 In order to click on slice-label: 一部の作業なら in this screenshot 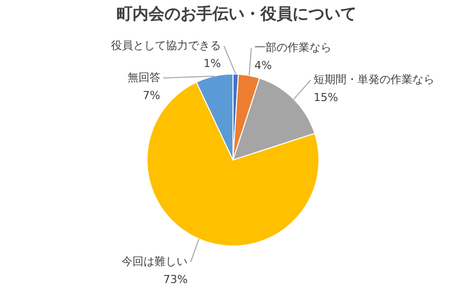, I will do `click(293, 47)`.